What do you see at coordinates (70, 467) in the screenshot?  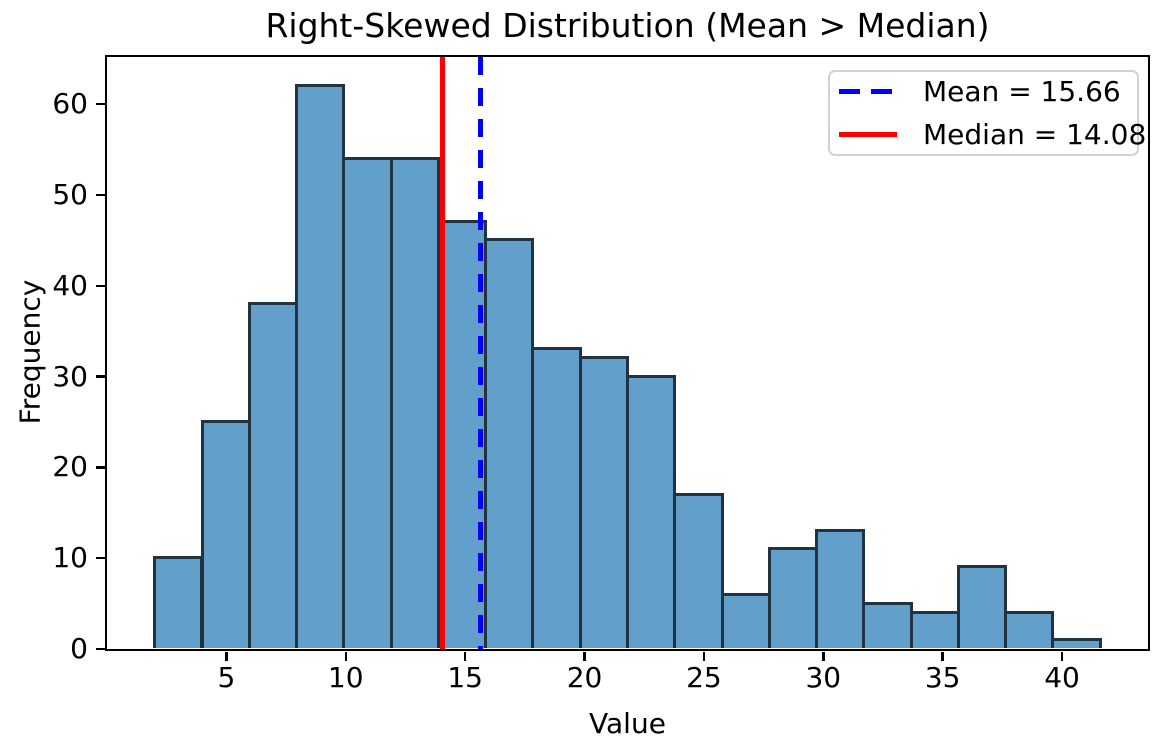 I see `y-tick-label: 20` at bounding box center [70, 467].